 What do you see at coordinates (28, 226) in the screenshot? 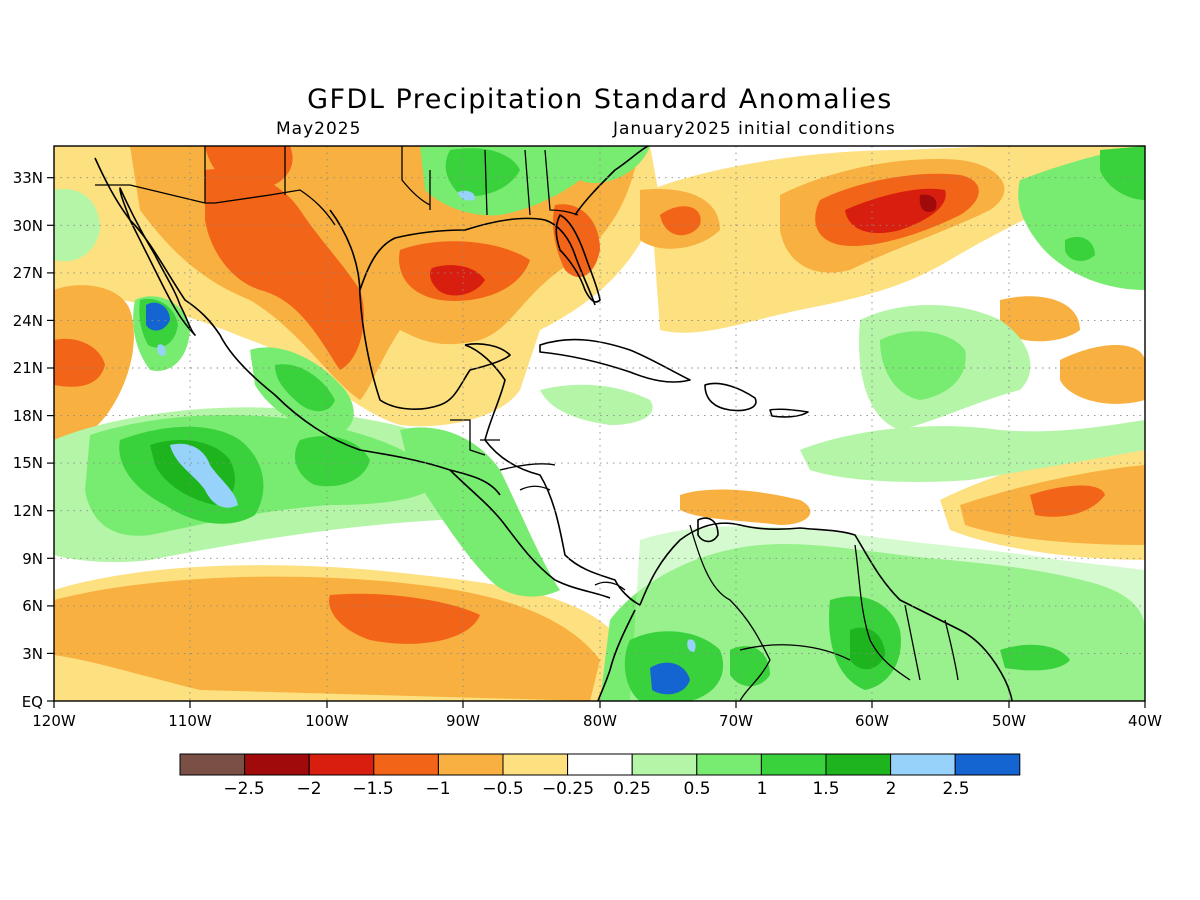
I see `y-tick-30n: 30N` at bounding box center [28, 226].